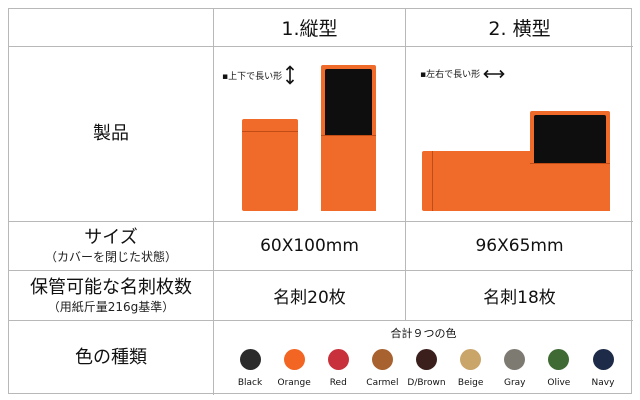 The image size is (640, 400). I want to click on color-swatch-gray: Gray, so click(515, 368).